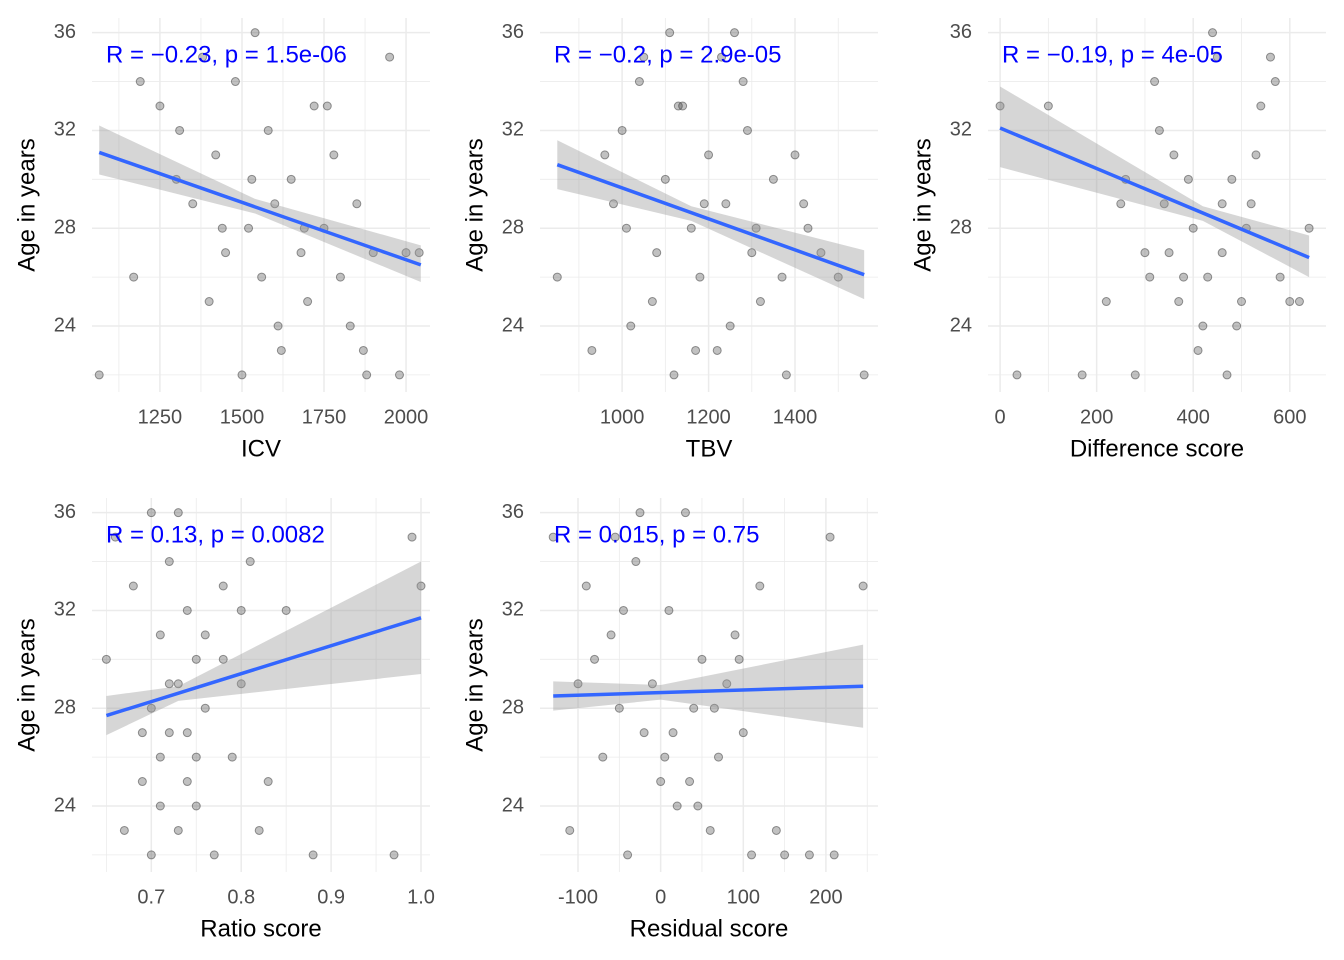  I want to click on x-axis-title: ICV, so click(261, 448).